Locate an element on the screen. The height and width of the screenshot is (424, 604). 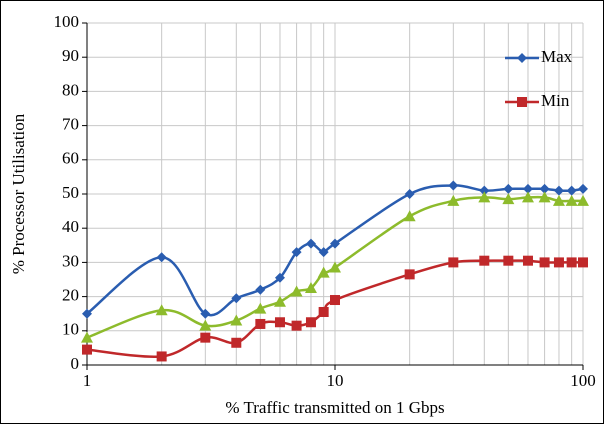
x-tick-label: 1 is located at coordinates (87, 380).